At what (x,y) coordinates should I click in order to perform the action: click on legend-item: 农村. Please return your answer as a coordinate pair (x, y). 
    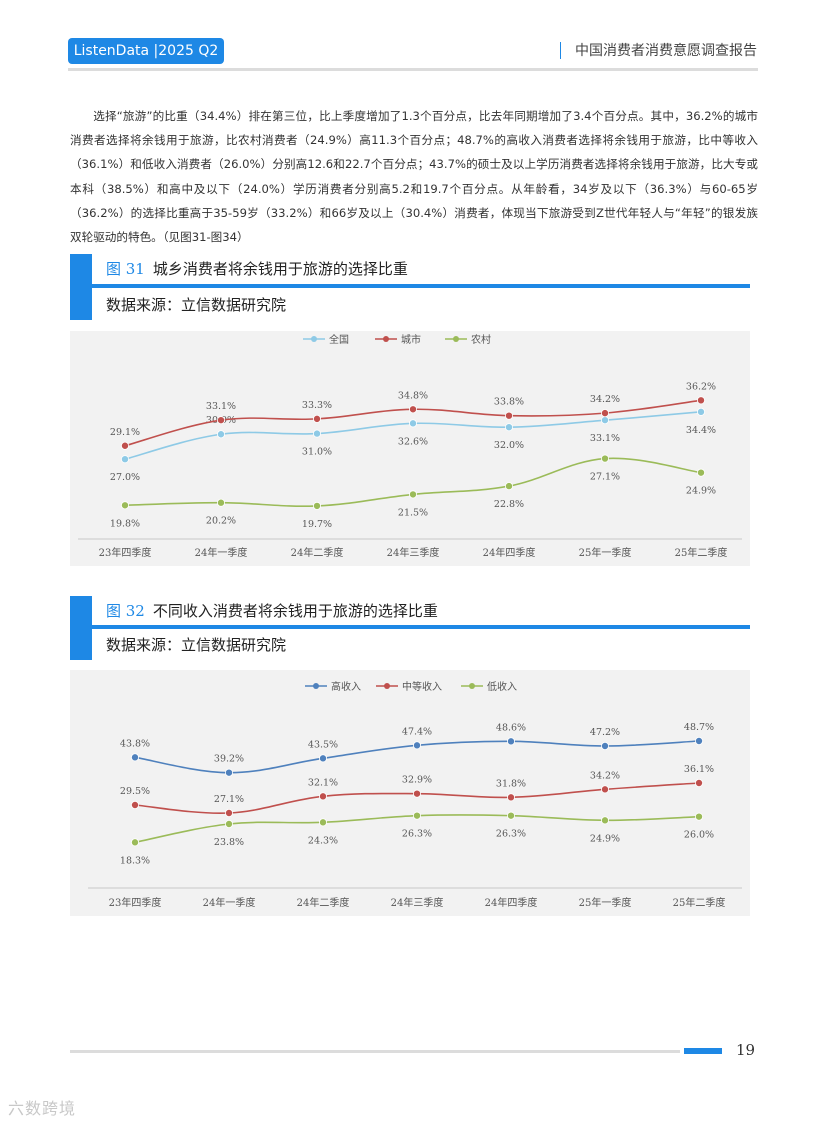
    Looking at the image, I should click on (468, 339).